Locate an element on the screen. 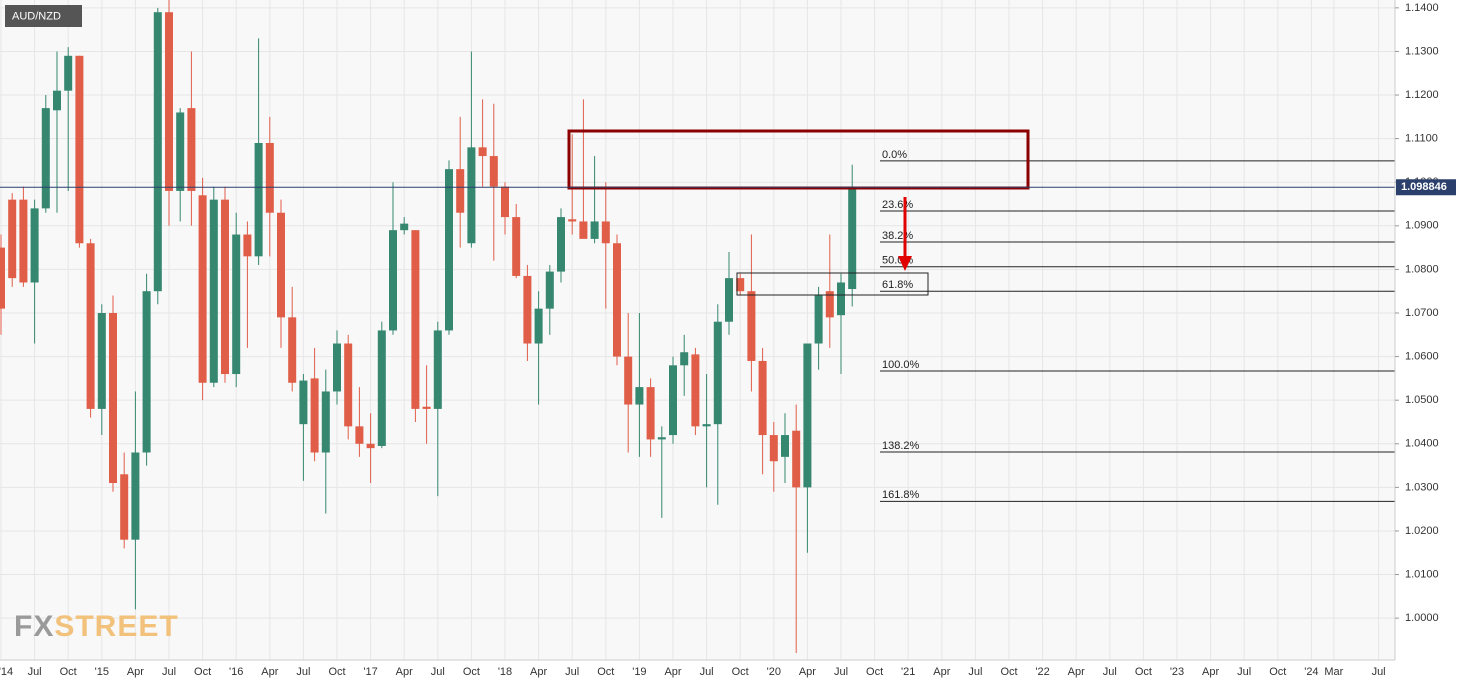  y-tick-label: 1.1200 is located at coordinates (1422, 95).